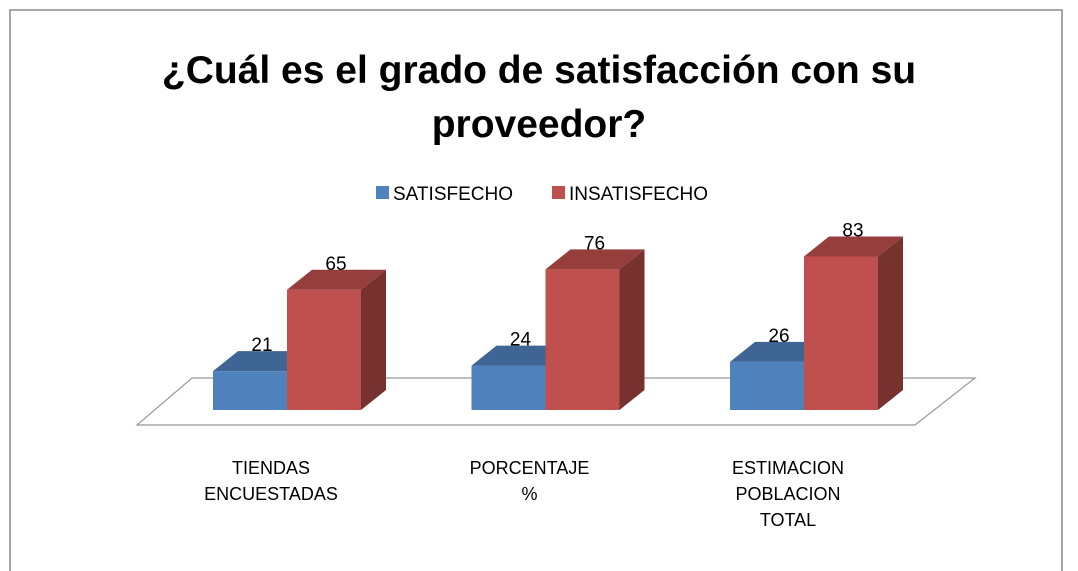 The image size is (1078, 571). I want to click on value-label: 26, so click(778, 336).